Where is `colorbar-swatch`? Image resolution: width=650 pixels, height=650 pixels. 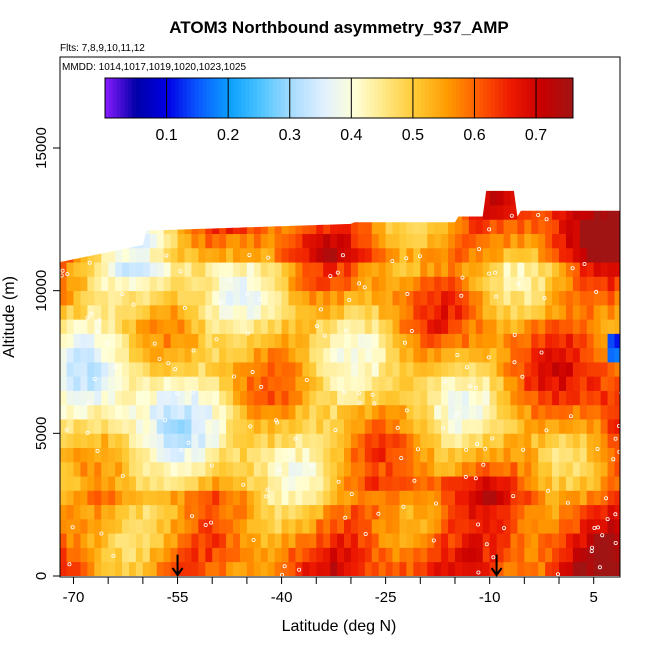 colorbar-swatch is located at coordinates (395, 98).